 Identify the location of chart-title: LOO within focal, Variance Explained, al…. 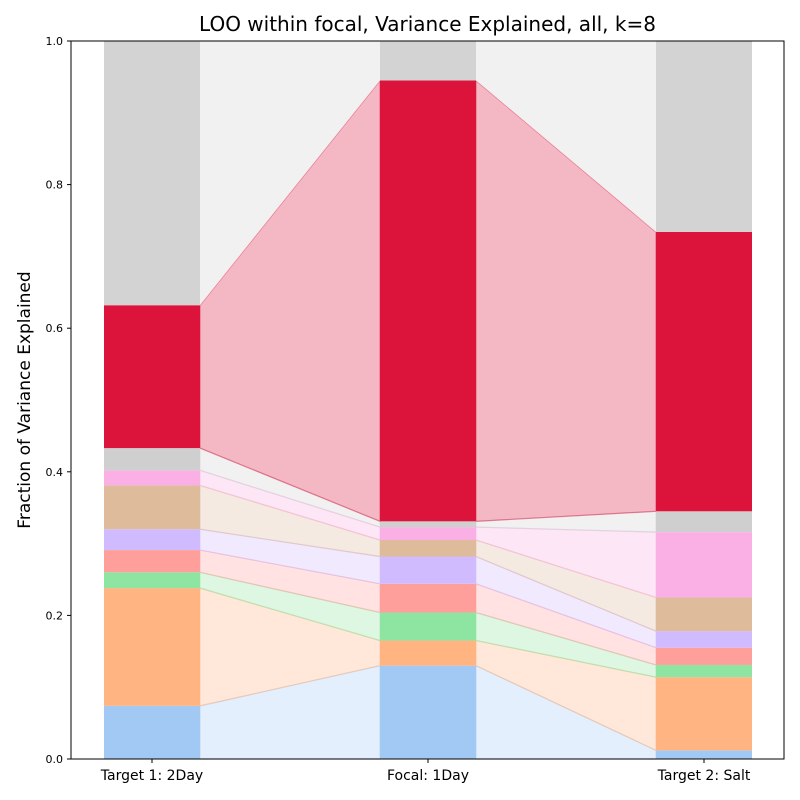
(427, 24).